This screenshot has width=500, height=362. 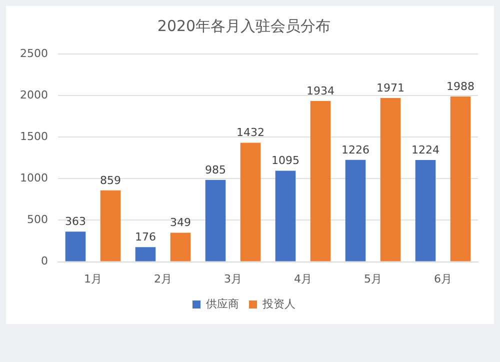 What do you see at coordinates (279, 303) in the screenshot?
I see `legend-label: 投资人` at bounding box center [279, 303].